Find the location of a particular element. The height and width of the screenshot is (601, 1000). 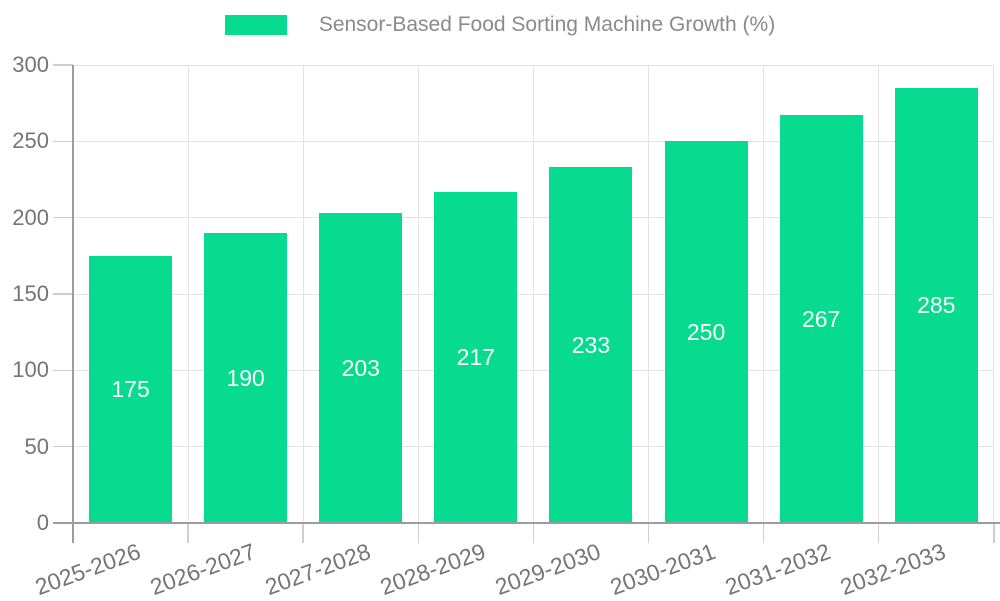

y-axis-line is located at coordinates (73, 304).